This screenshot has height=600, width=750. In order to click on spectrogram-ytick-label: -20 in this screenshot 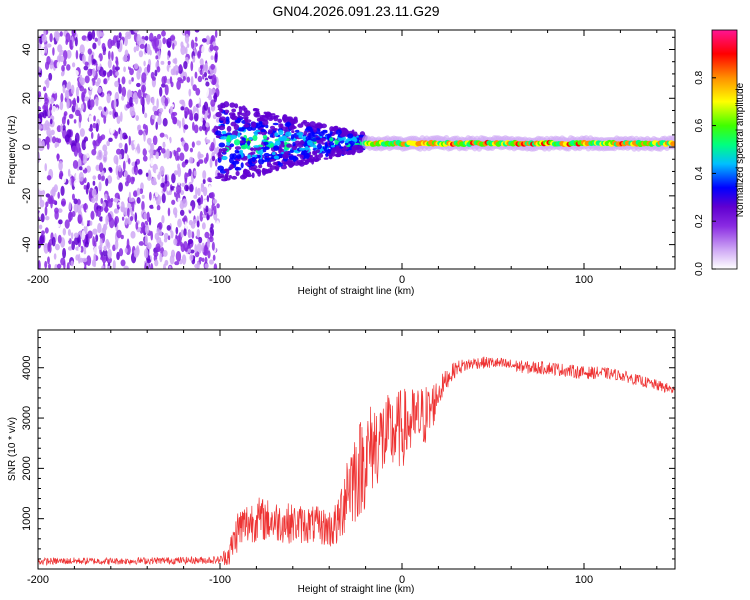, I will do `click(27, 196)`.